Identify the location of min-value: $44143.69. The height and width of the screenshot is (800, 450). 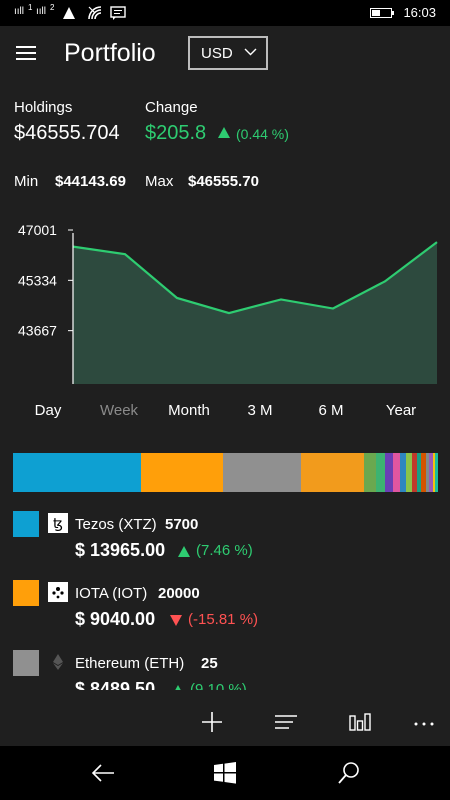
(90, 181).